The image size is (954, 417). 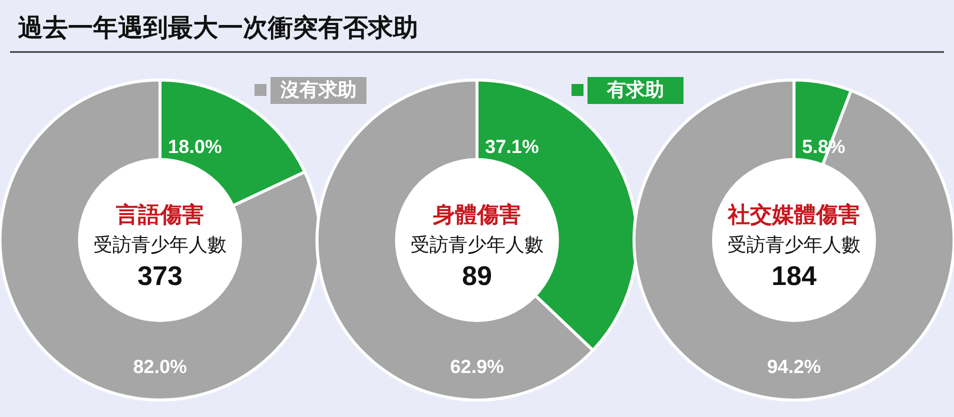 I want to click on data-label: 37.1%, so click(x=512, y=147).